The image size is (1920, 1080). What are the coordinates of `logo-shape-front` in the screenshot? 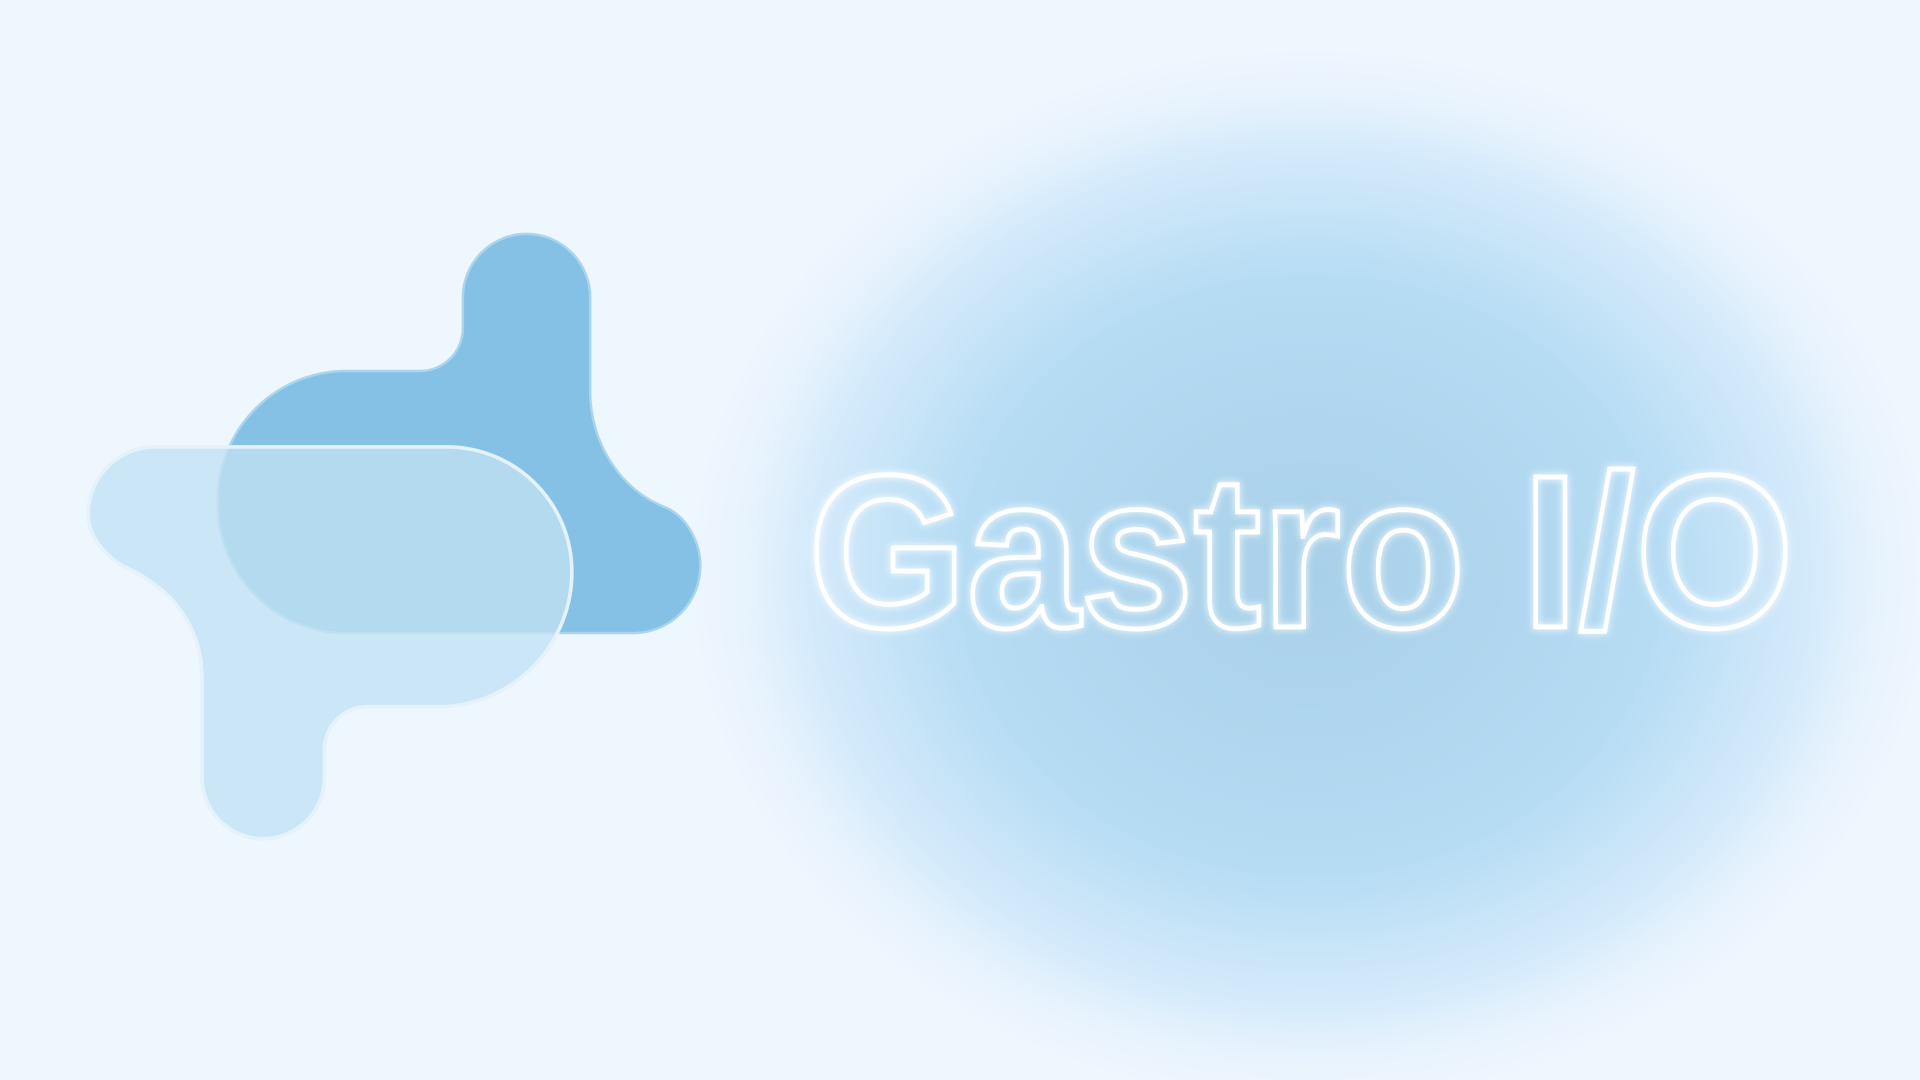 It's located at (330, 643).